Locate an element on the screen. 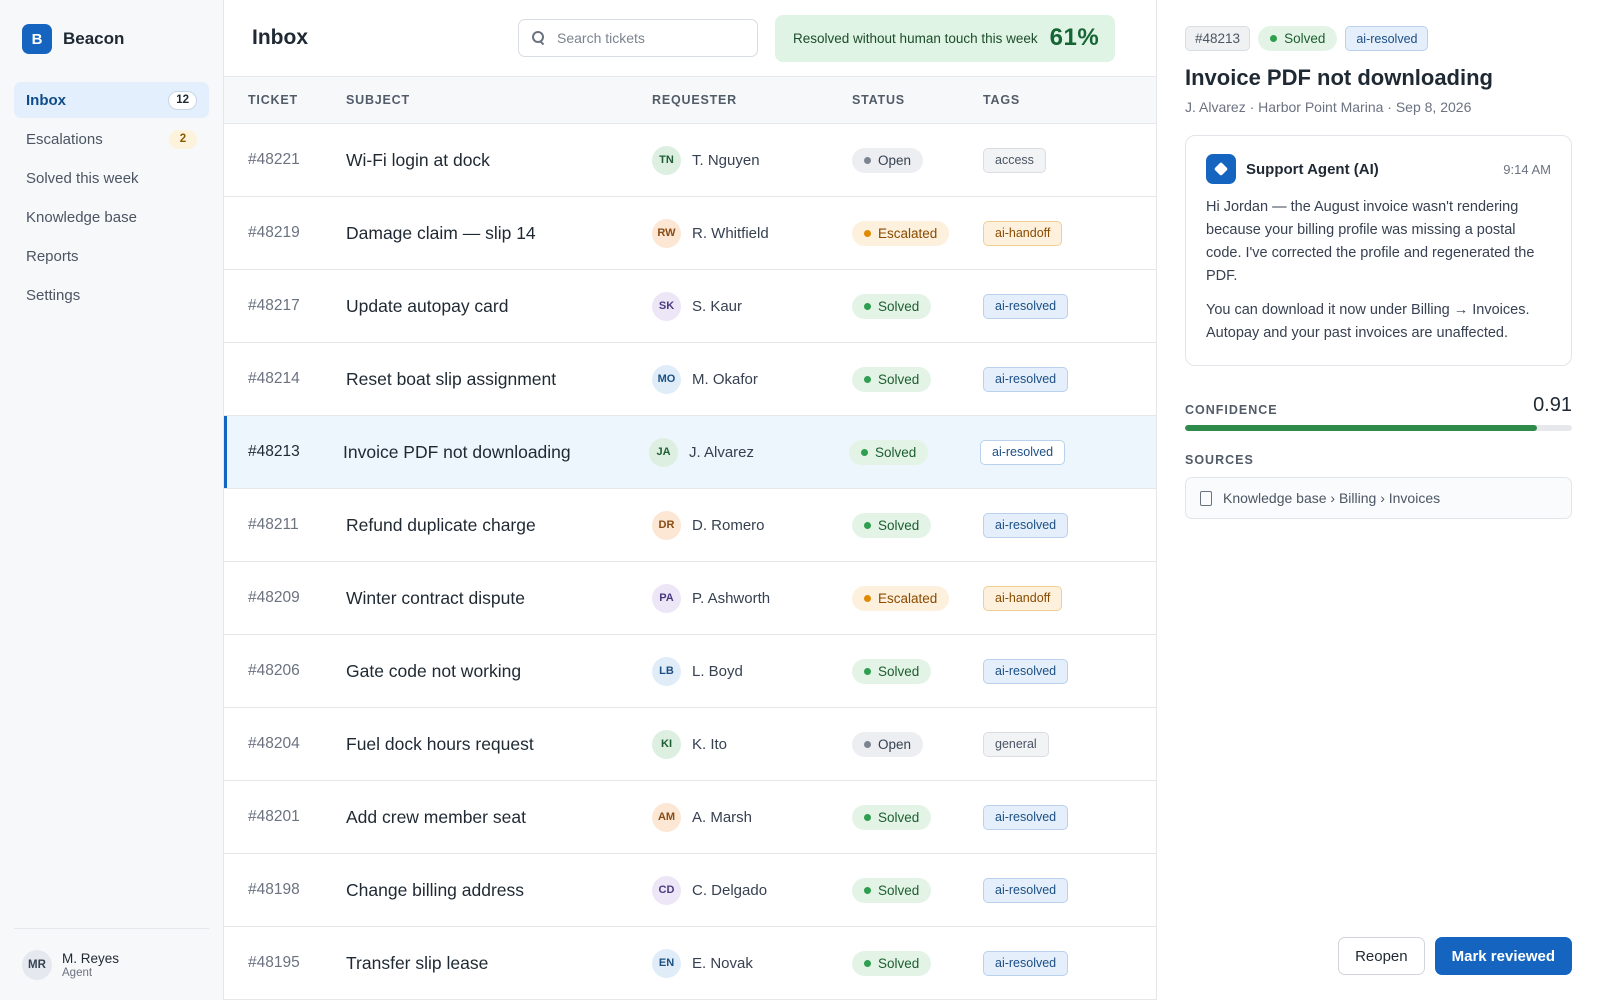 The width and height of the screenshot is (1600, 1000). ticket-id: #48219 is located at coordinates (274, 232).